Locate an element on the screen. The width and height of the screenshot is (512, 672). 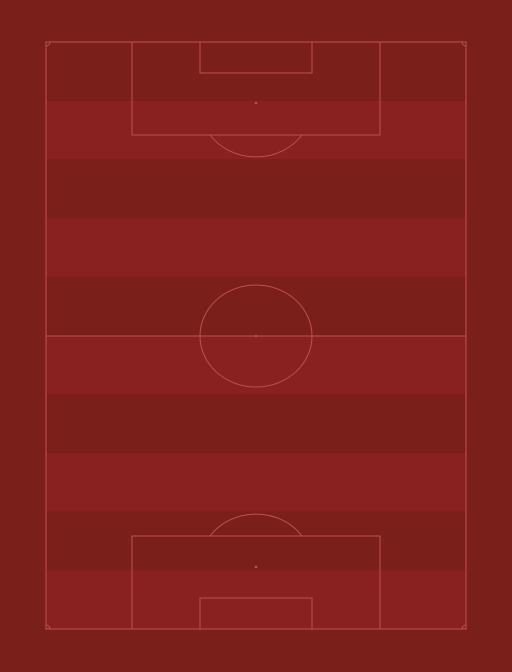
bottom-goal-area is located at coordinates (256, 613).